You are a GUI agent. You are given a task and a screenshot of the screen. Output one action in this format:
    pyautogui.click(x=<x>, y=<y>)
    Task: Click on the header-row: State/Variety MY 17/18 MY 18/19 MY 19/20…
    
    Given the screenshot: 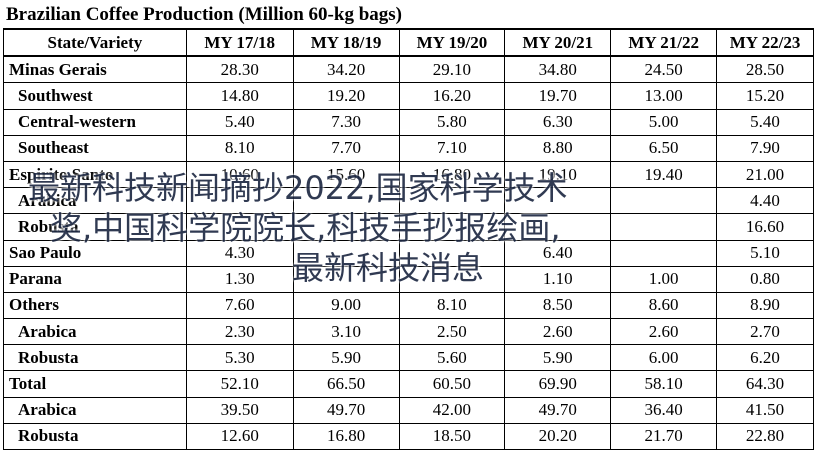 What is the action you would take?
    pyautogui.click(x=408, y=42)
    